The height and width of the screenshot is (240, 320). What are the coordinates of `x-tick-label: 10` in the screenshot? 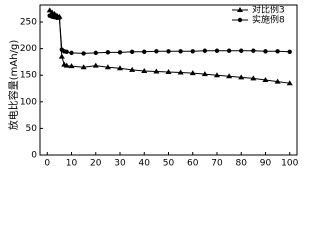 It's located at (72, 164).